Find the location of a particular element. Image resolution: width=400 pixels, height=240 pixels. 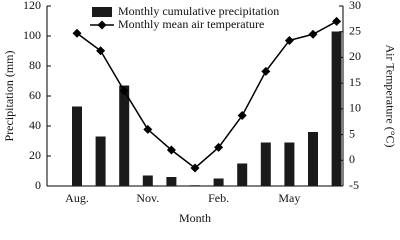

y2-tick-label: 25 is located at coordinates (355, 30).